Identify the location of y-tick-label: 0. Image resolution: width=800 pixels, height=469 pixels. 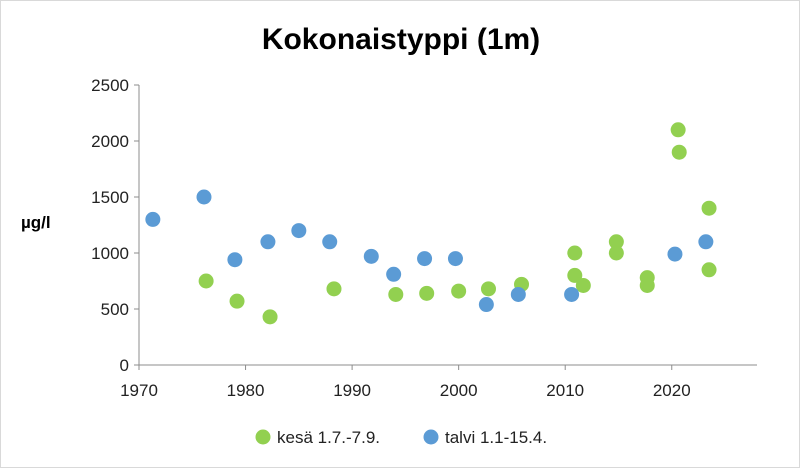
(124, 365).